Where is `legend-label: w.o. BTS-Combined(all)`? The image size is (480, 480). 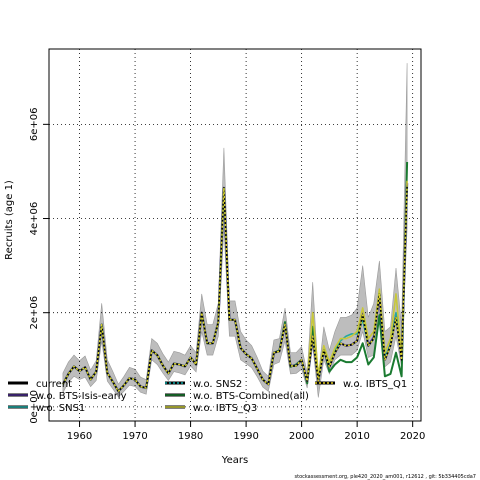
legend-label: w.o. BTS-Combined(all) is located at coordinates (251, 396).